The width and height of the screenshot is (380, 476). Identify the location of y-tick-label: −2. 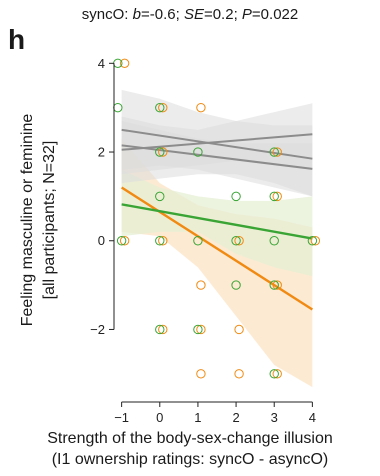
(97, 329).